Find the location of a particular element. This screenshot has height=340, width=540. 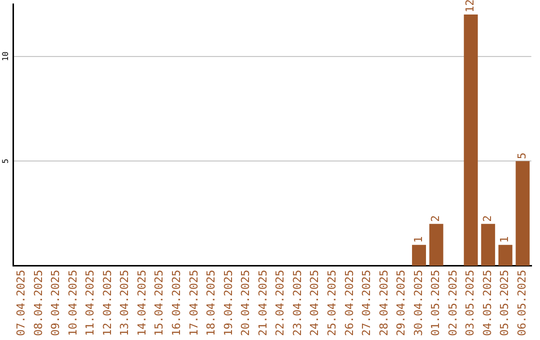

x-tick-label: 02.05.2025 is located at coordinates (453, 303).